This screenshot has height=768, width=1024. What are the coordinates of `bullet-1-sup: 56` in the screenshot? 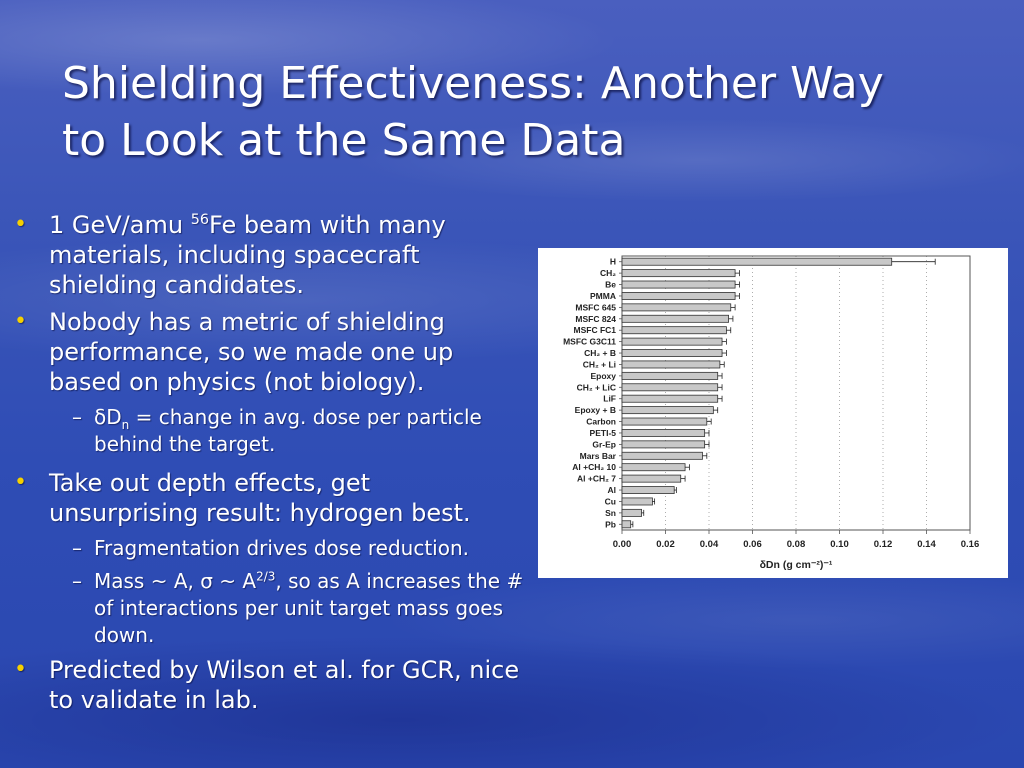 It's located at (200, 220).